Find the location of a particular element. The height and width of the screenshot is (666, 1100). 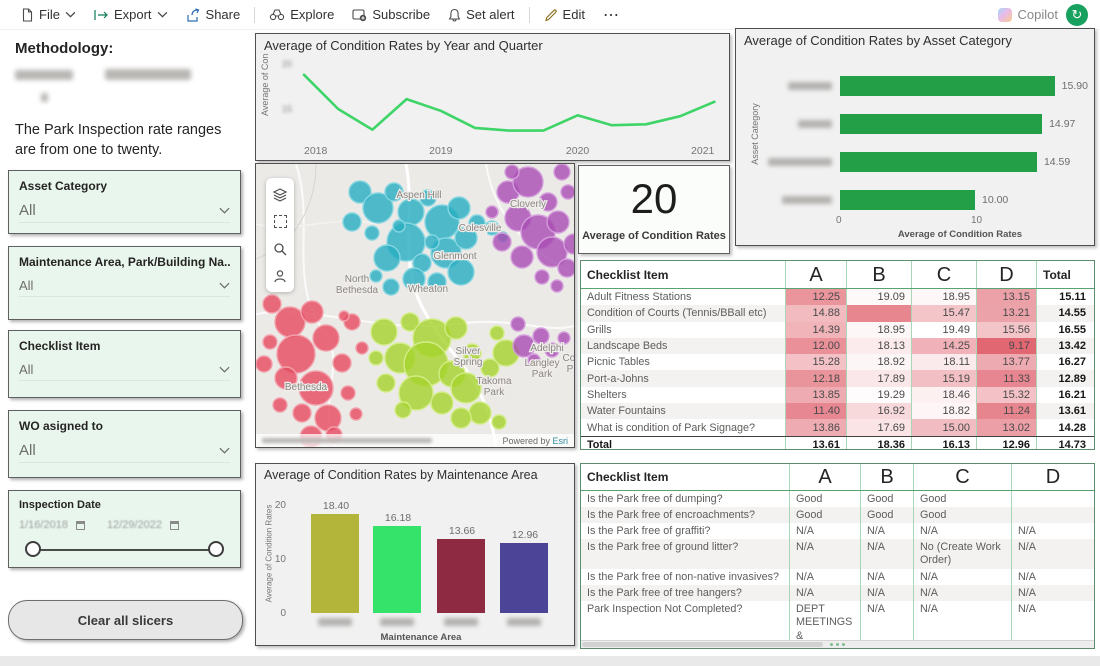

table-row: Picnic Tables 15.28 18.92 18.11 13.77 16.27 is located at coordinates (837, 362).